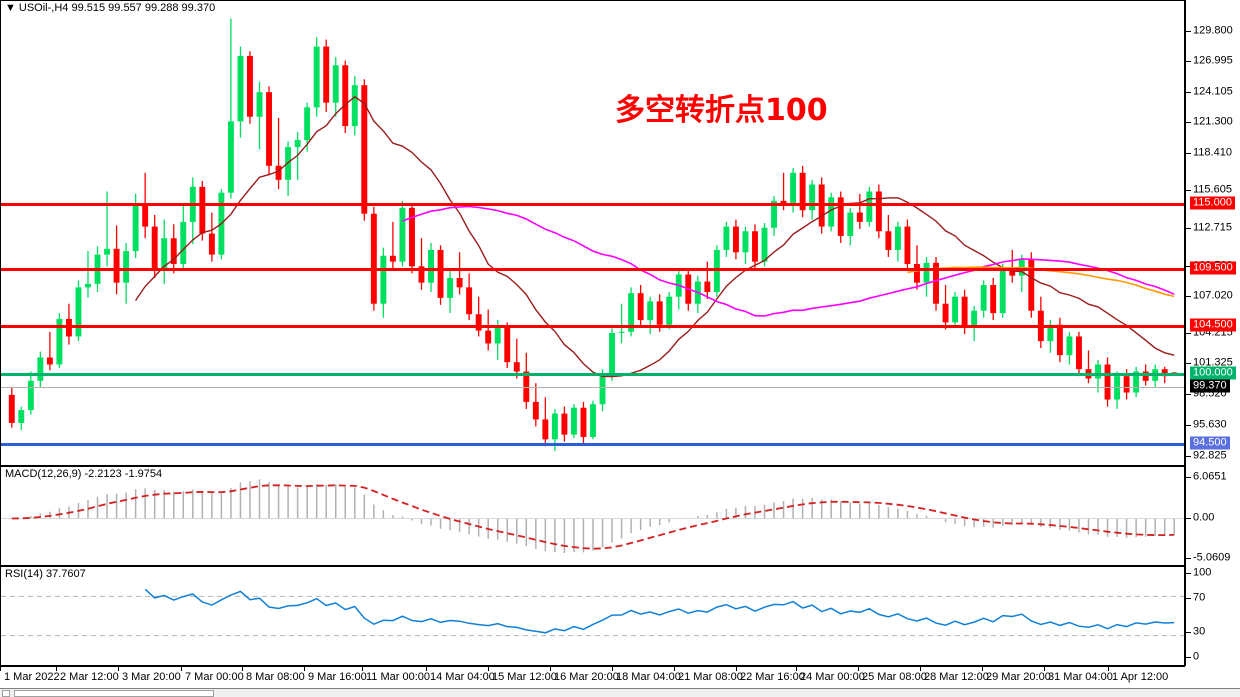 The image size is (1240, 697). Describe the element at coordinates (1210, 393) in the screenshot. I see `price-tick-label: 98.520` at that location.